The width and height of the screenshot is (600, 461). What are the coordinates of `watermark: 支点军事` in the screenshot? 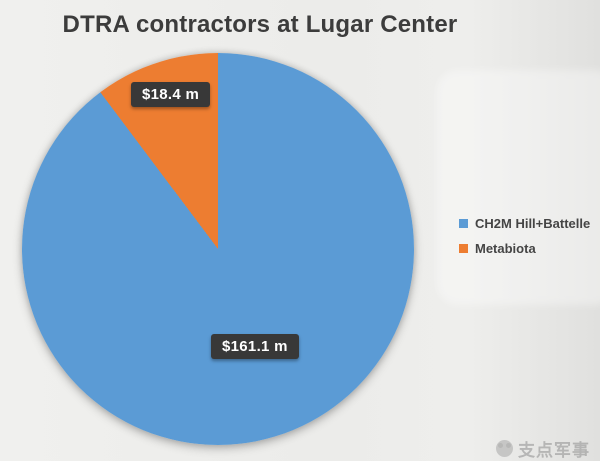 It's located at (543, 448).